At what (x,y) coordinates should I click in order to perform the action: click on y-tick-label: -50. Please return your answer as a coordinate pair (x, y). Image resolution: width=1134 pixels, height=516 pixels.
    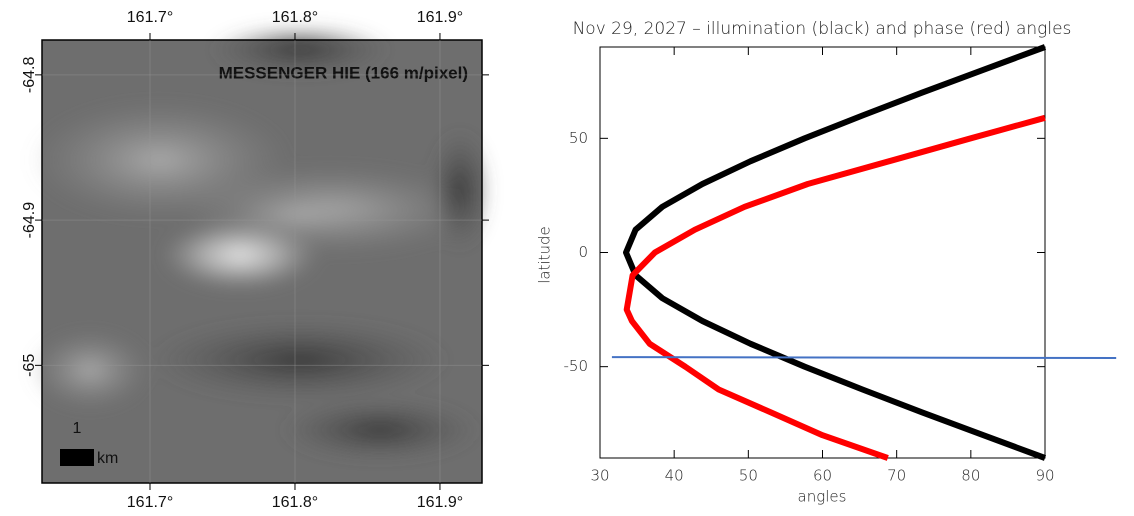
    Looking at the image, I should click on (576, 366).